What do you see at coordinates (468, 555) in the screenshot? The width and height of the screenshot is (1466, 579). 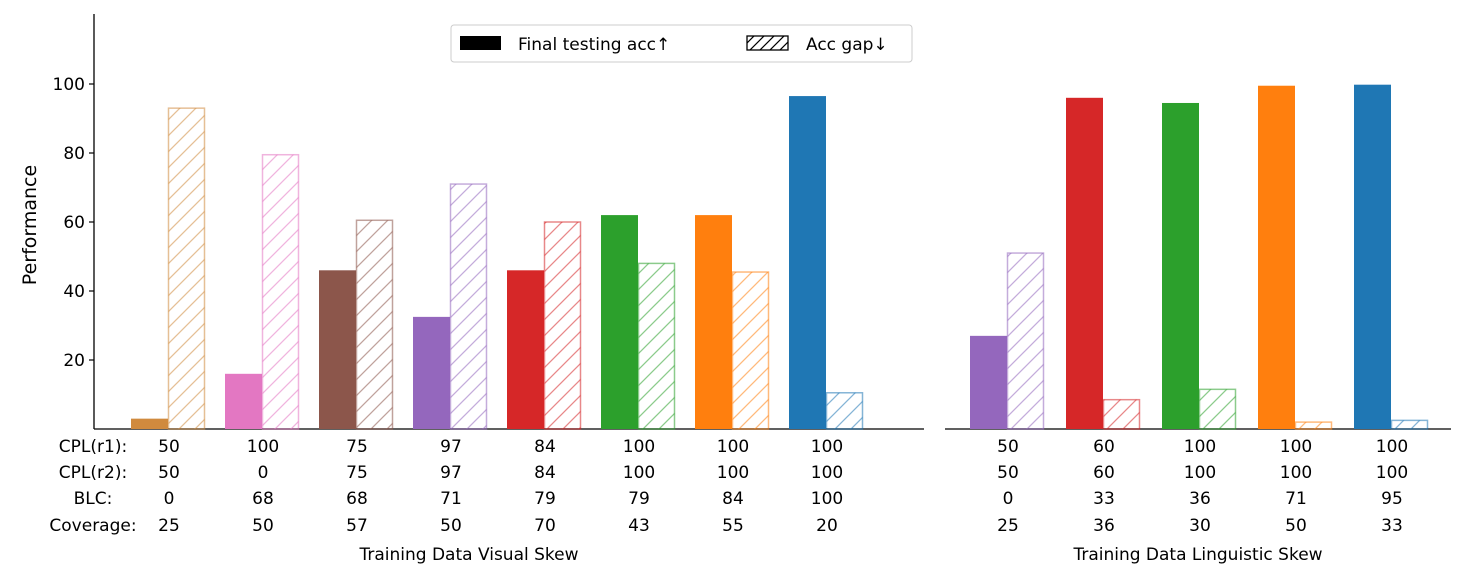 I see `left-panel-x-label: Training Data Visual Skew` at bounding box center [468, 555].